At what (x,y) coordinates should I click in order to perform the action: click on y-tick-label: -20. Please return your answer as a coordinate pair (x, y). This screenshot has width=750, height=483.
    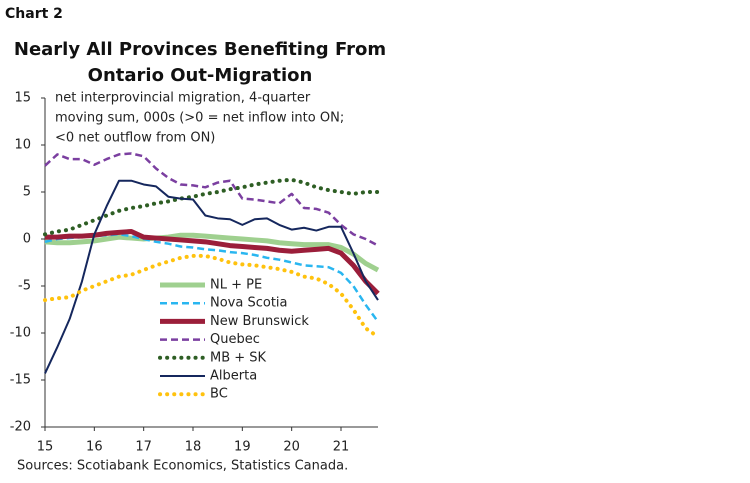
    Looking at the image, I should click on (20, 427).